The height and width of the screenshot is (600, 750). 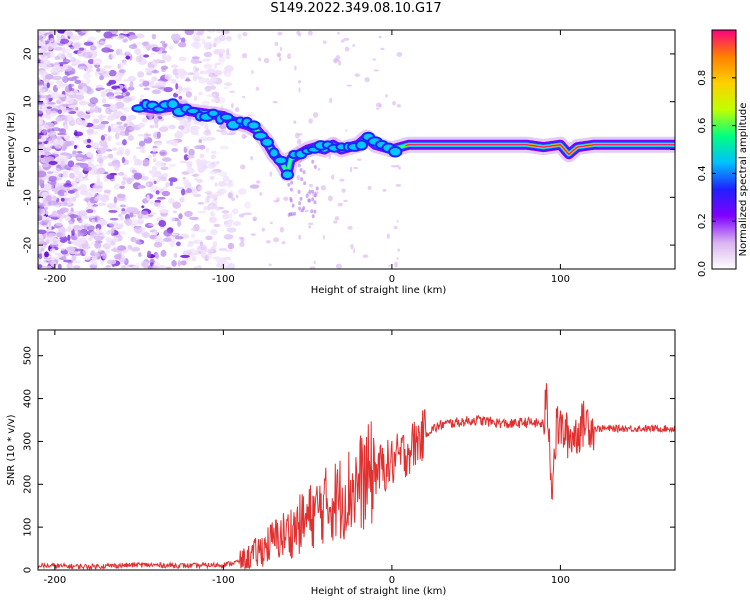 I want to click on spectrogram-y-tick-label: 20, so click(x=28, y=54).